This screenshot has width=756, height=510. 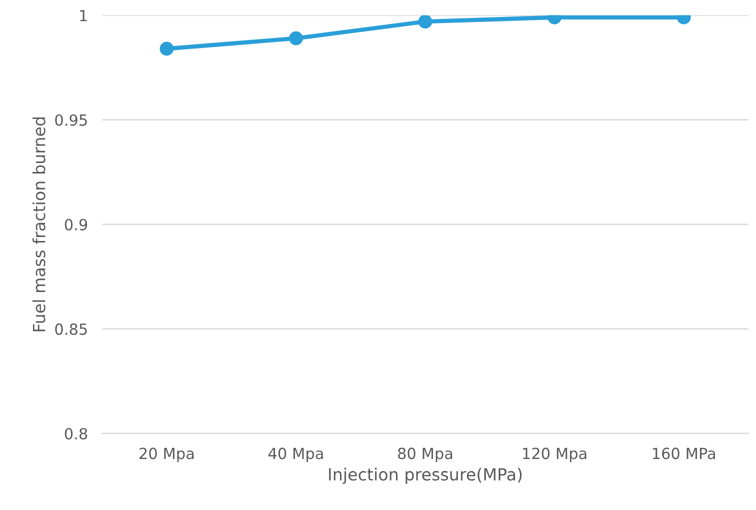 I want to click on x-axis-title: Injection pressure(MPa), so click(x=425, y=476).